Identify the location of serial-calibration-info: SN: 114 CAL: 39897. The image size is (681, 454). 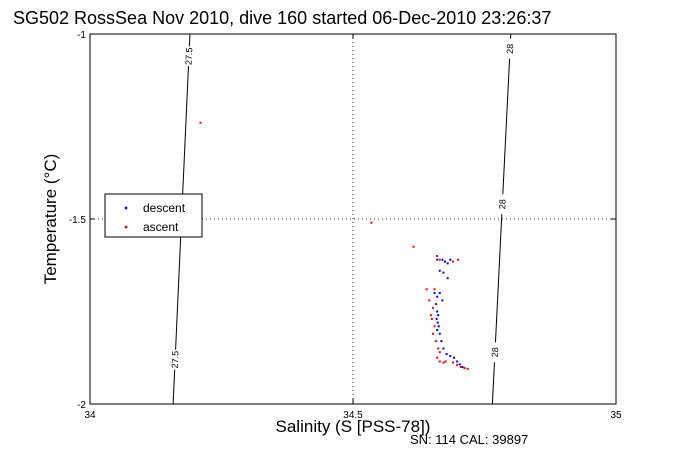
(469, 439).